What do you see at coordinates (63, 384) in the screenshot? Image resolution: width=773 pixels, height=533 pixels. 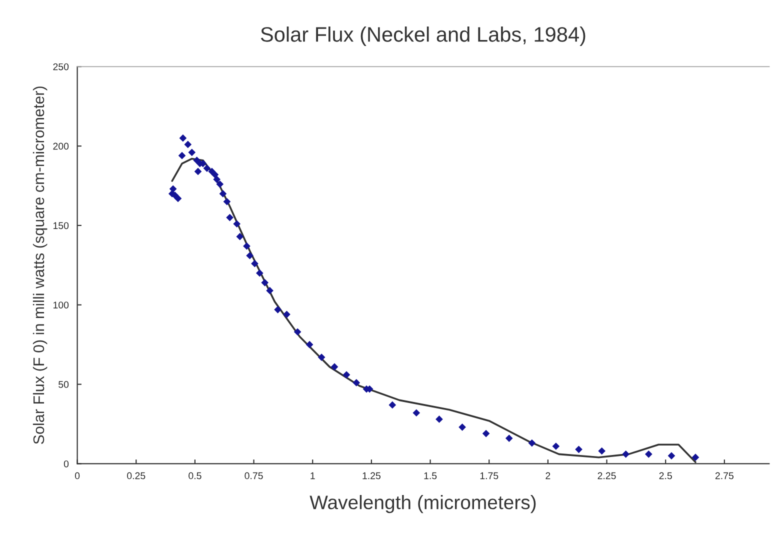 I see `y-tick-label: 50` at bounding box center [63, 384].